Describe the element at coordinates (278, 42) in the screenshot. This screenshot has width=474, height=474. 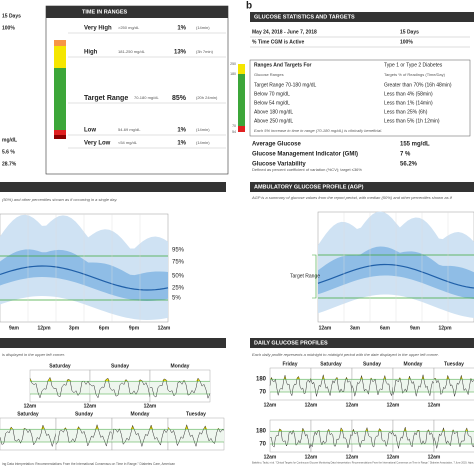
I see `active-label: % Time CGM is Active` at that location.